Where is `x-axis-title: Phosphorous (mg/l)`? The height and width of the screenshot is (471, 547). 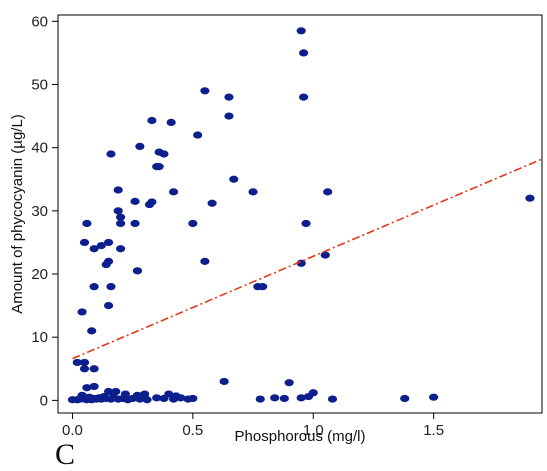 x-axis-title: Phosphorous (mg/l) is located at coordinates (300, 436).